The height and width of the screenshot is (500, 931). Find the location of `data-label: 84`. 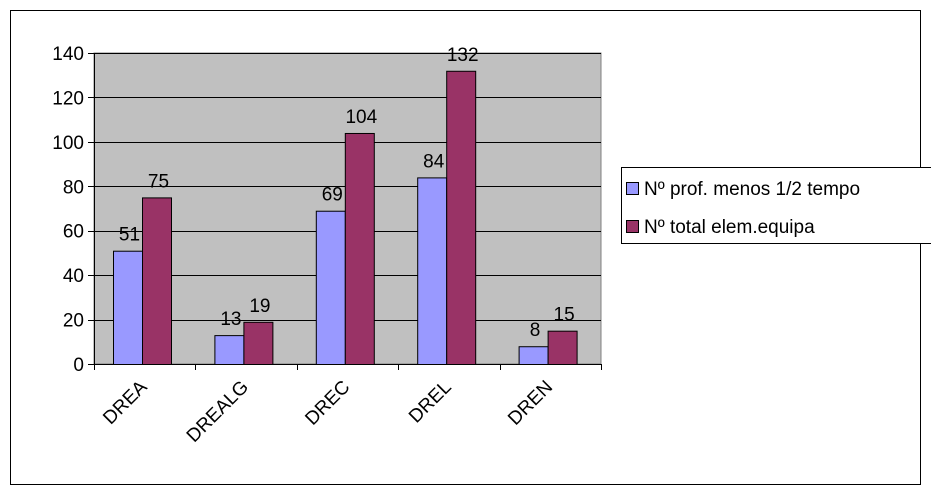

data-label: 84 is located at coordinates (434, 161).